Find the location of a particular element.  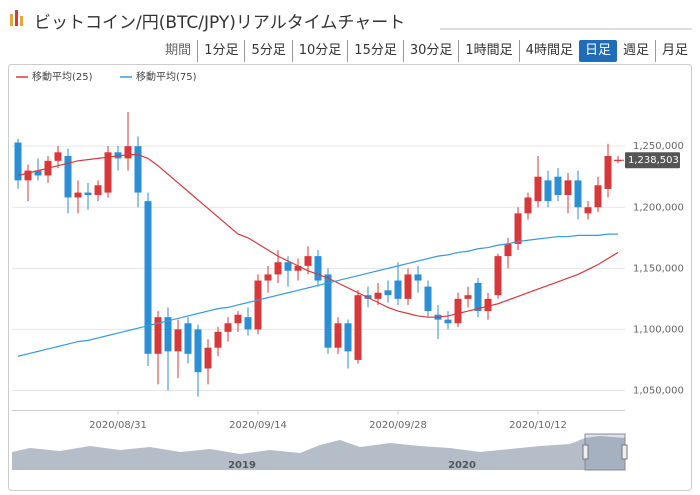

legend-label: 移動平均(25) is located at coordinates (62, 76).